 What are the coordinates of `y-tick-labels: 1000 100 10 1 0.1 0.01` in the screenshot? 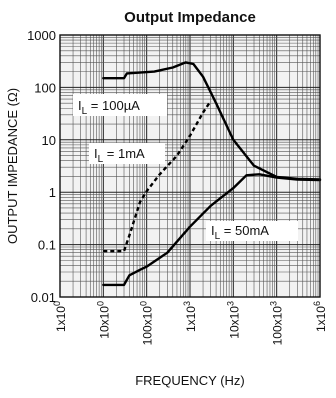 It's located at (41, 166).